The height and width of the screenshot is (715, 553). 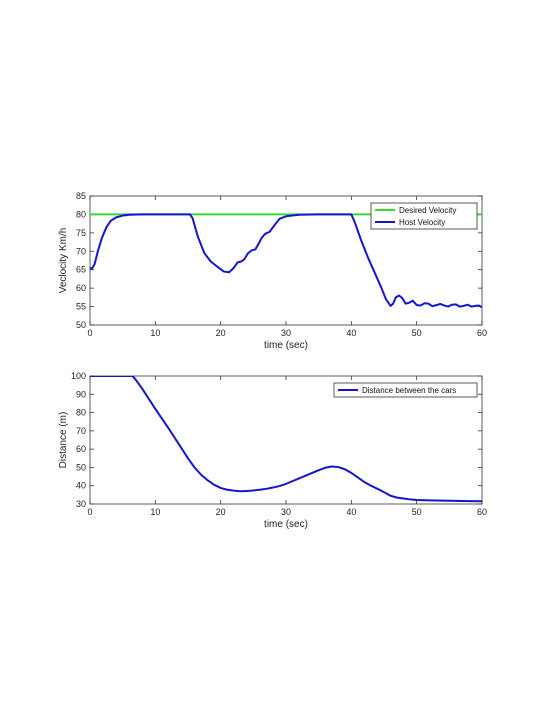 I want to click on legend: Distance between the cars, so click(x=405, y=390).